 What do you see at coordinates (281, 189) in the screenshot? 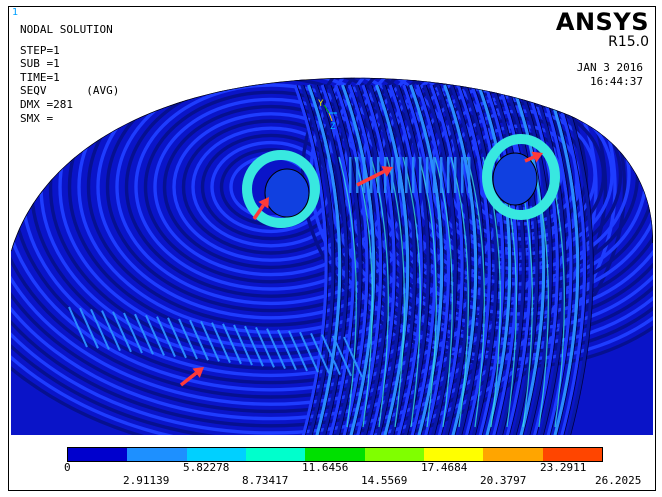
I see `hole-ring-left` at bounding box center [281, 189].